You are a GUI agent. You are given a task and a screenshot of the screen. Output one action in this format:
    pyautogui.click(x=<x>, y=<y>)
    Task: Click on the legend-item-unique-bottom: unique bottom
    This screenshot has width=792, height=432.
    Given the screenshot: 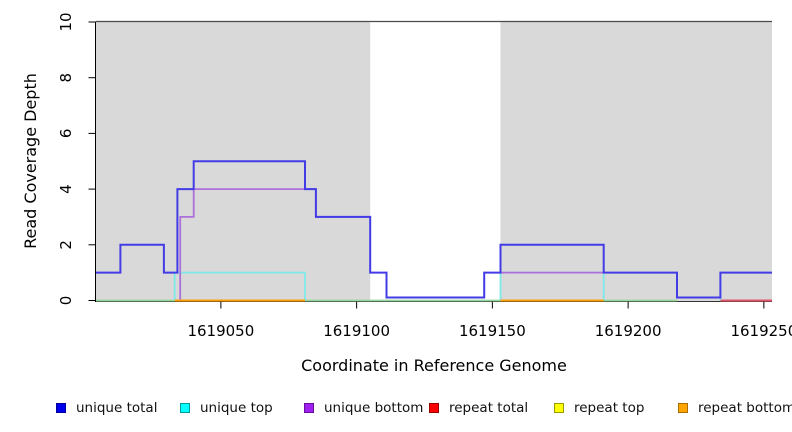 What is the action you would take?
    pyautogui.click(x=363, y=408)
    